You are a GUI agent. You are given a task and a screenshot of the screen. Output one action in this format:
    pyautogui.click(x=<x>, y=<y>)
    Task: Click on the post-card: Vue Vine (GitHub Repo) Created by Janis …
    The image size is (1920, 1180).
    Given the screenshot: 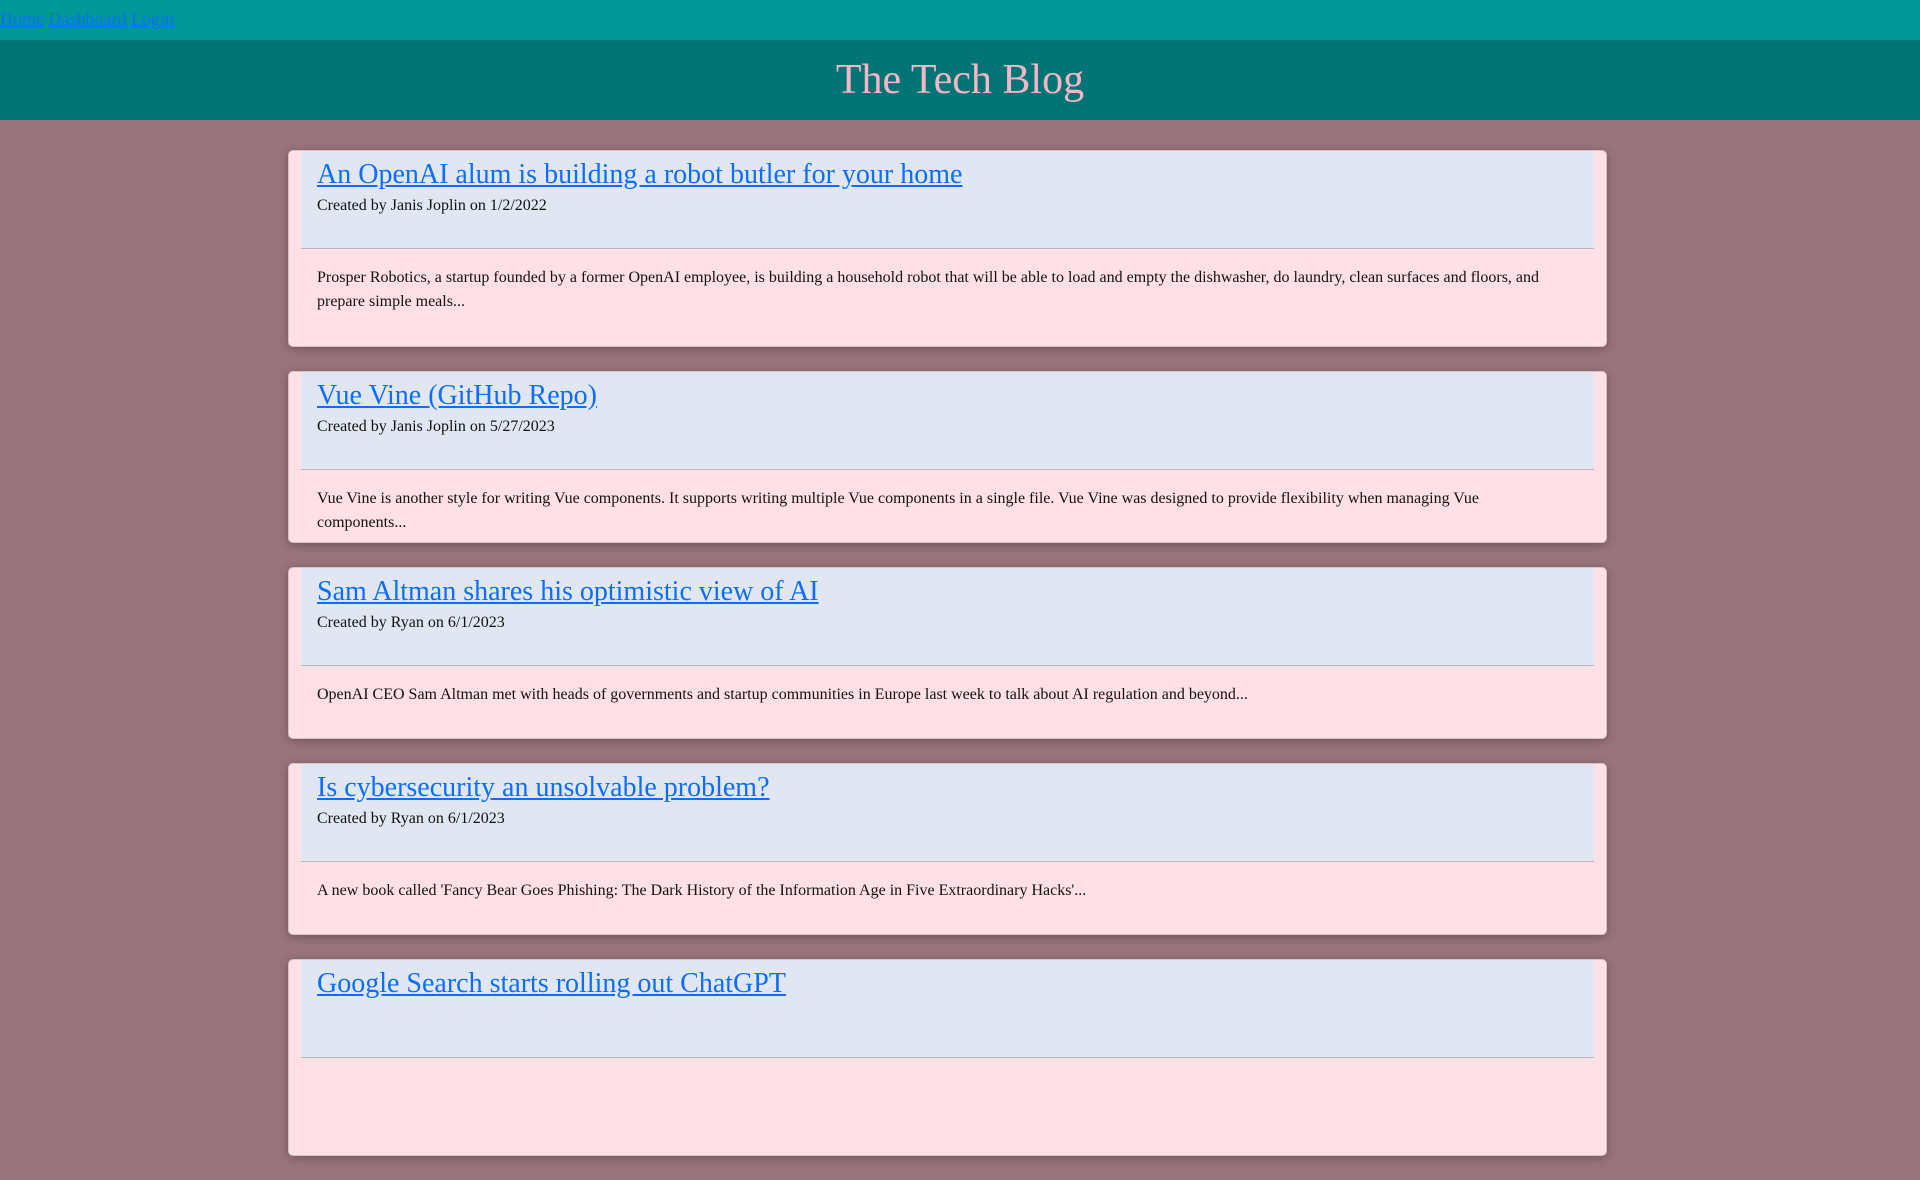 What is the action you would take?
    pyautogui.click(x=947, y=457)
    